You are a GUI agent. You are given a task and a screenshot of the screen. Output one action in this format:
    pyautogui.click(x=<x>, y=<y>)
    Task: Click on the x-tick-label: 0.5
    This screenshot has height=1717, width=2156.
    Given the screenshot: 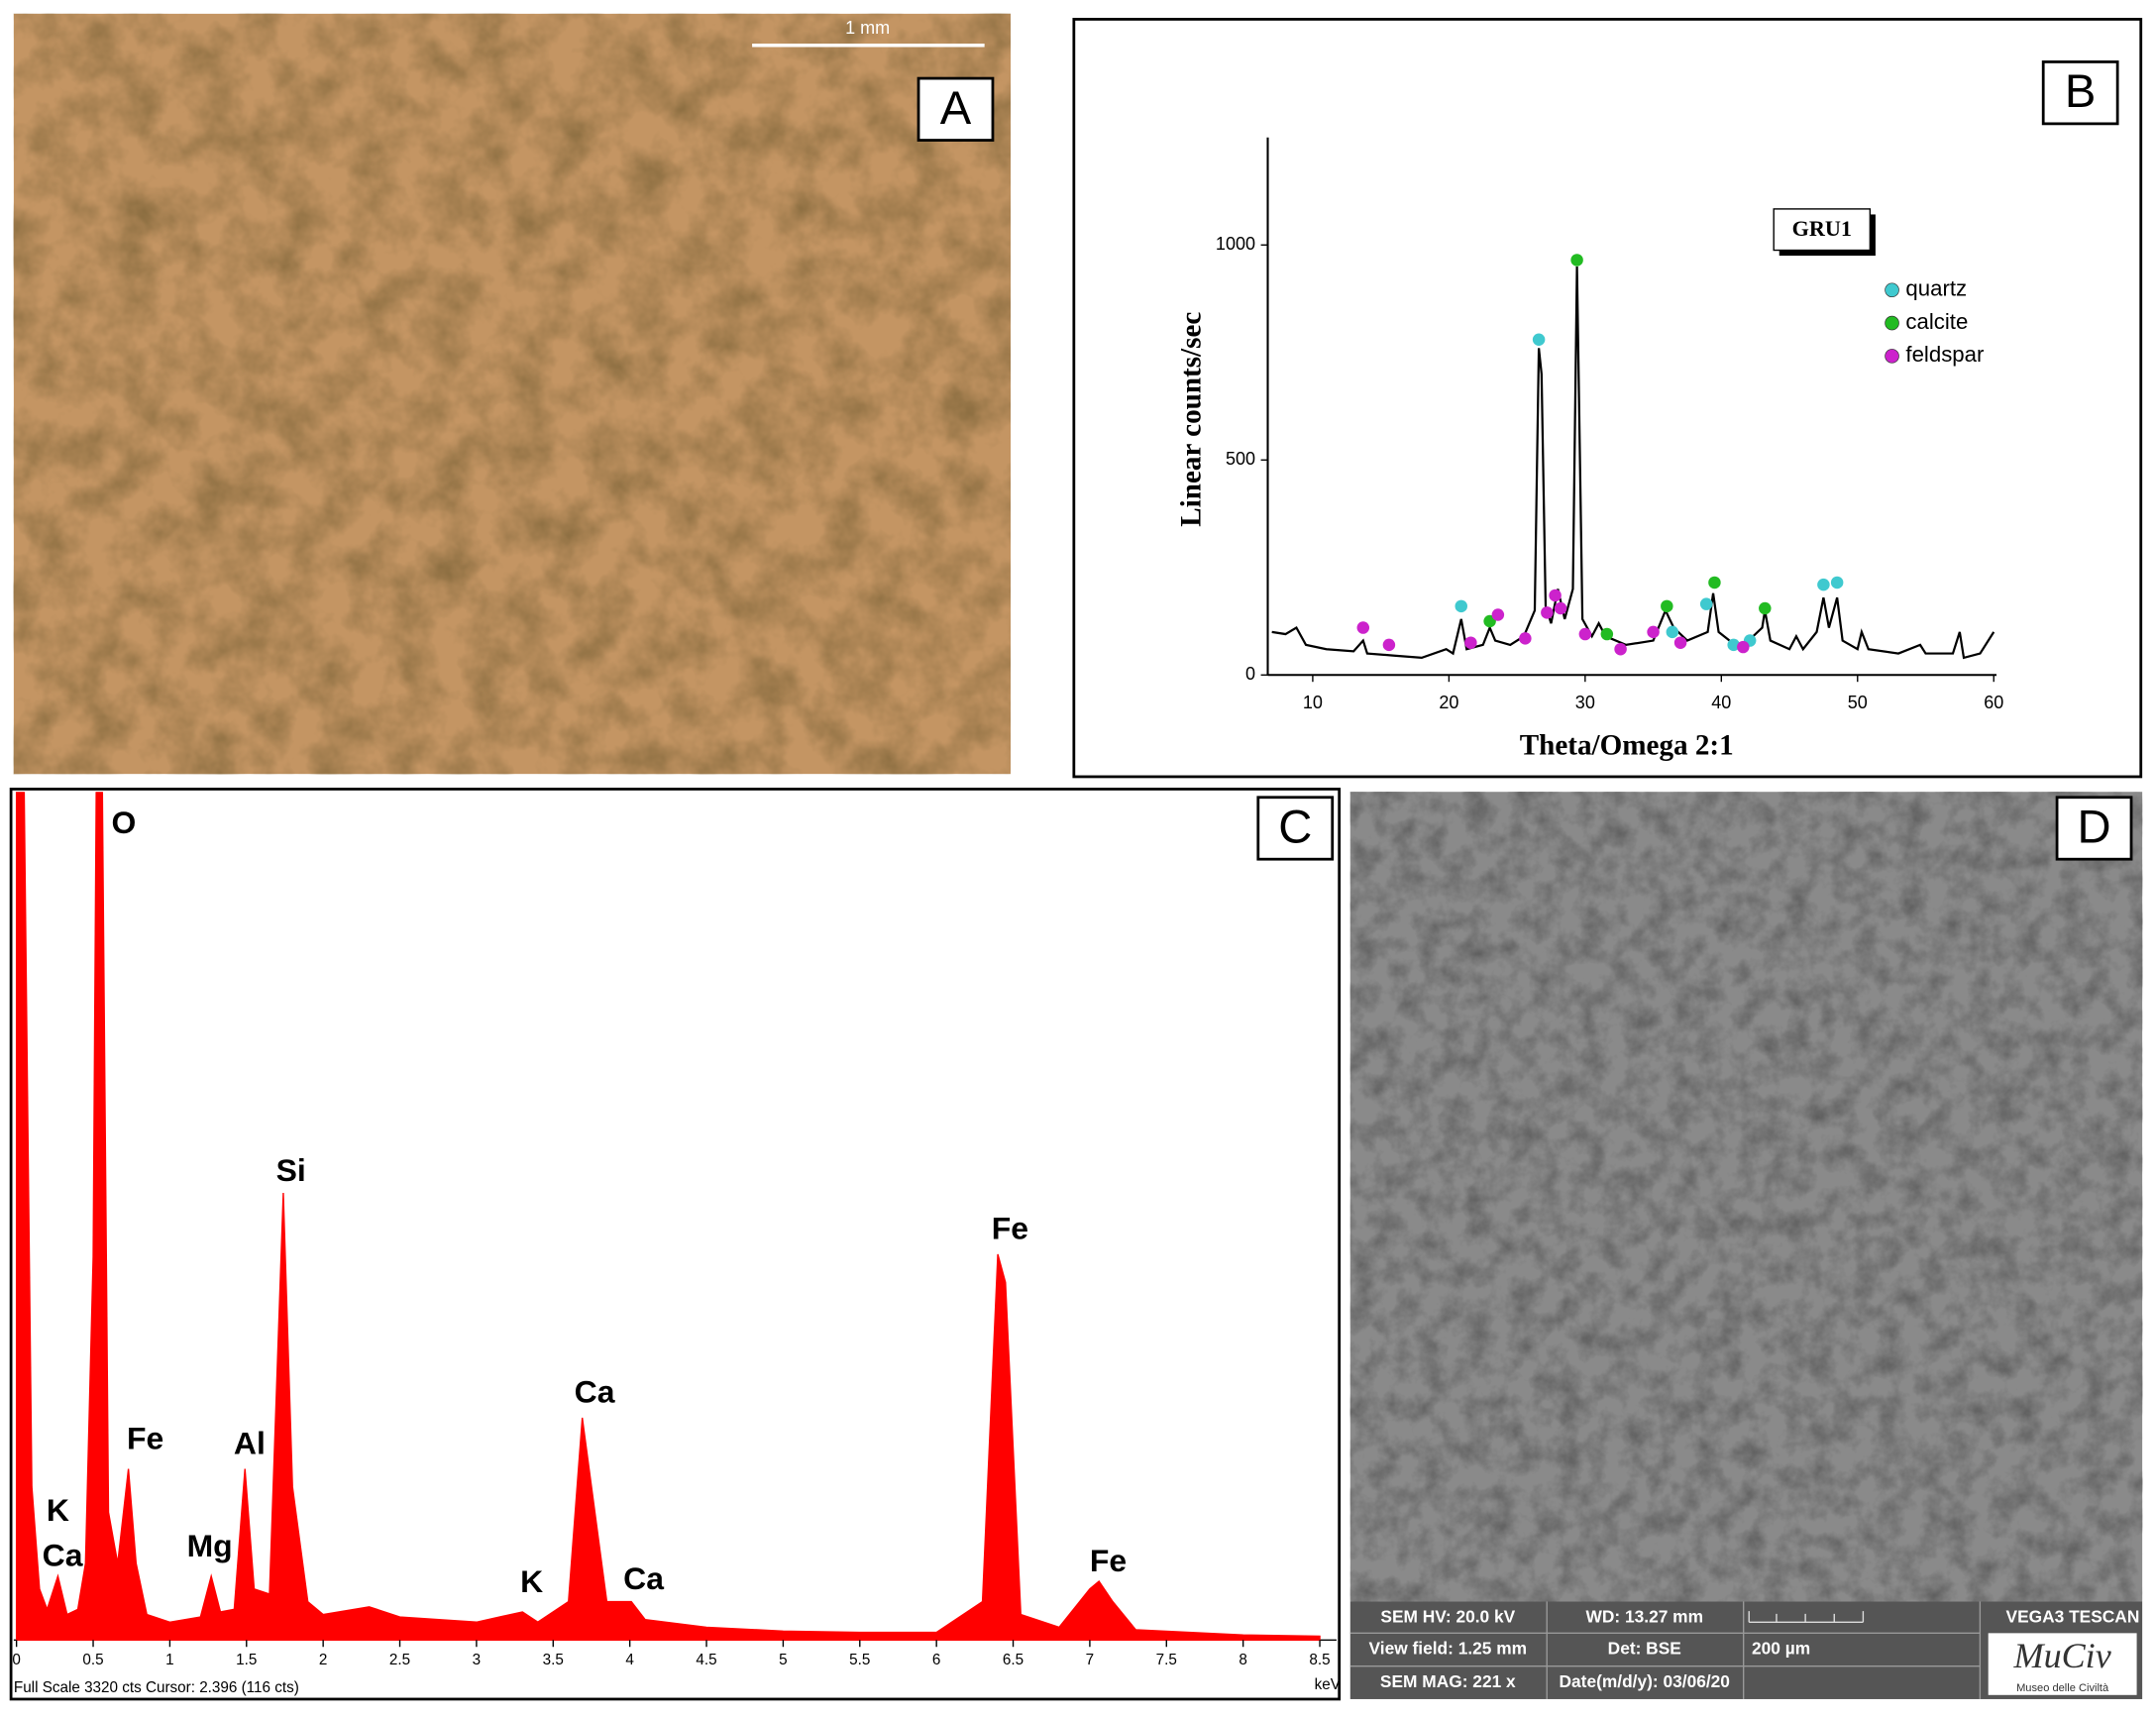 What is the action you would take?
    pyautogui.click(x=93, y=1660)
    